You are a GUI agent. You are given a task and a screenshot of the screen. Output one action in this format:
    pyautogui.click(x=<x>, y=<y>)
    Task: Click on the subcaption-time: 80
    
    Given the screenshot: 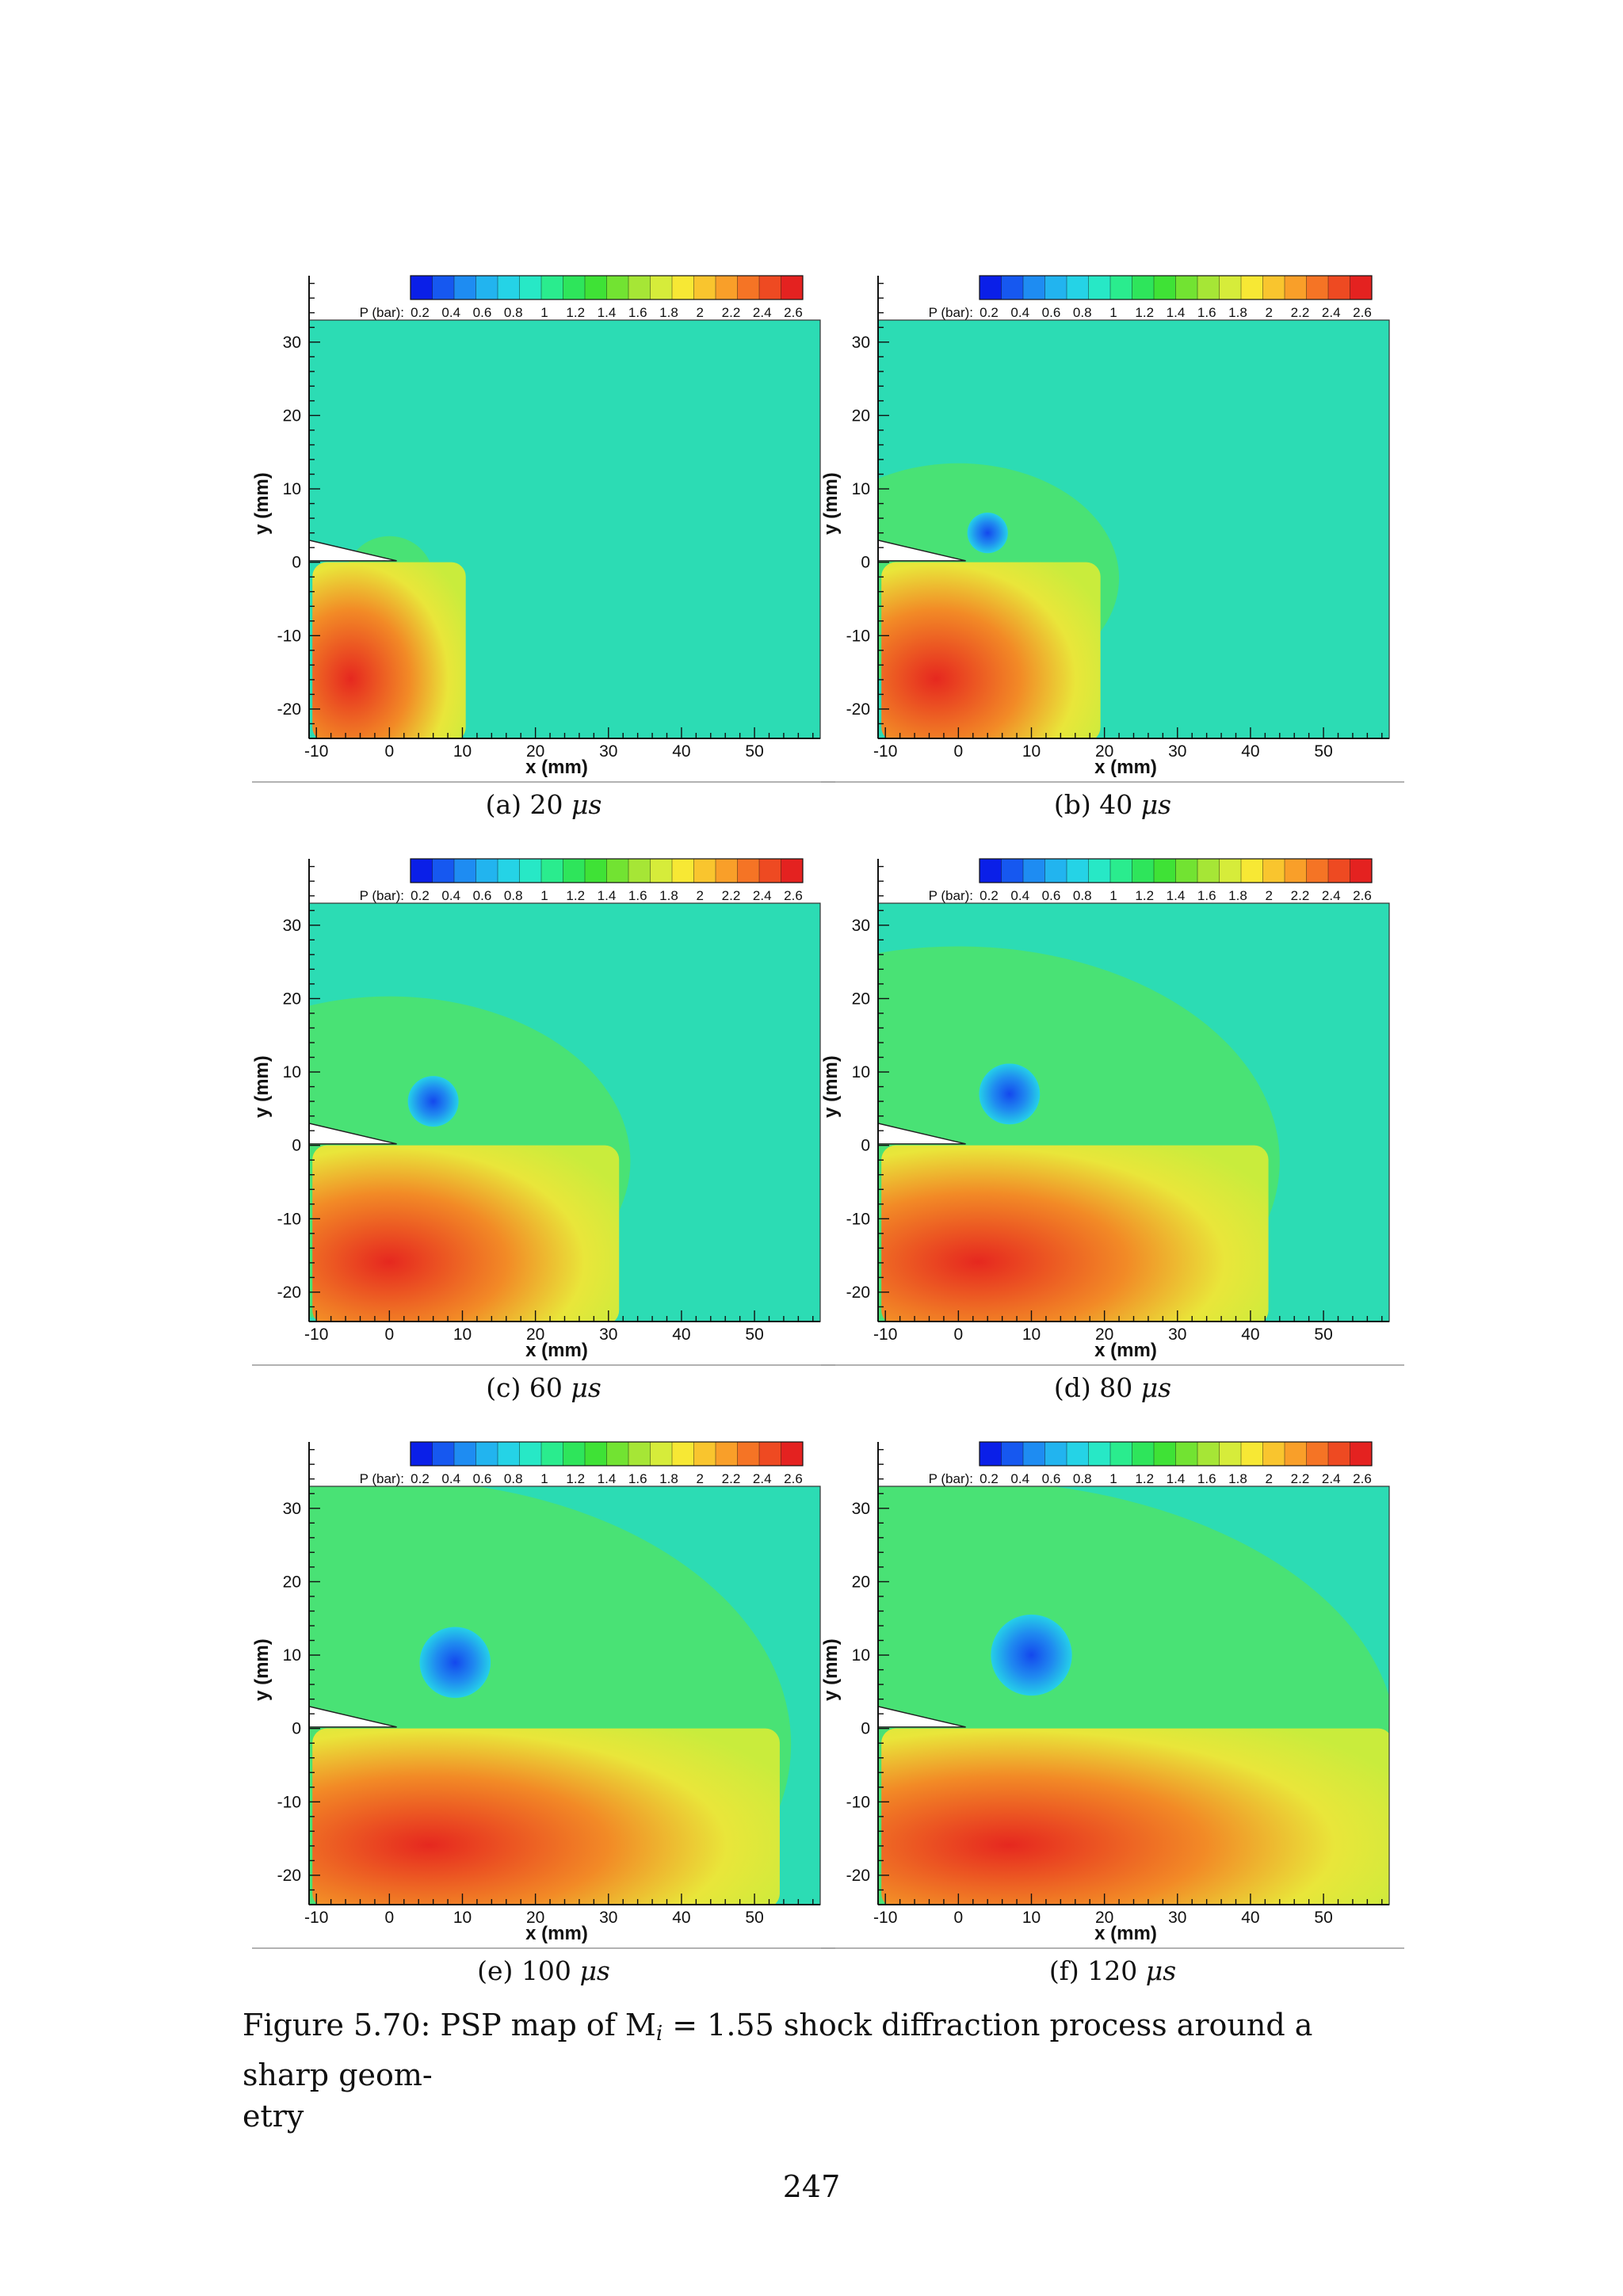 What is the action you would take?
    pyautogui.click(x=1116, y=1387)
    